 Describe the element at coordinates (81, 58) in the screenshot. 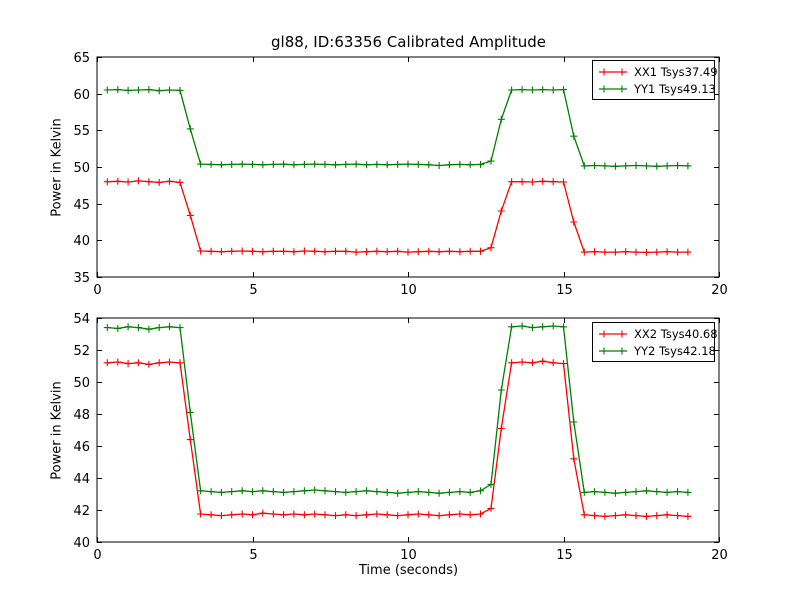

I see `y-tick-label: 65` at that location.